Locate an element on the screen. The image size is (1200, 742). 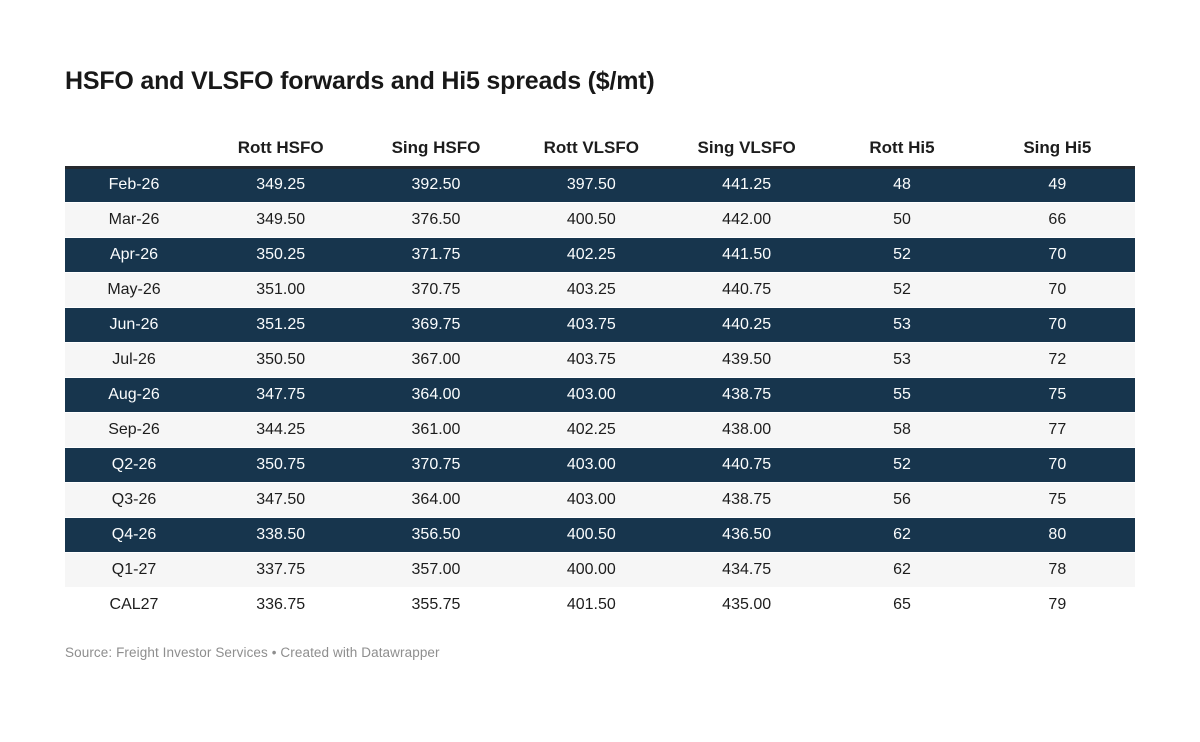
value-cell: 367.00 is located at coordinates (436, 359).